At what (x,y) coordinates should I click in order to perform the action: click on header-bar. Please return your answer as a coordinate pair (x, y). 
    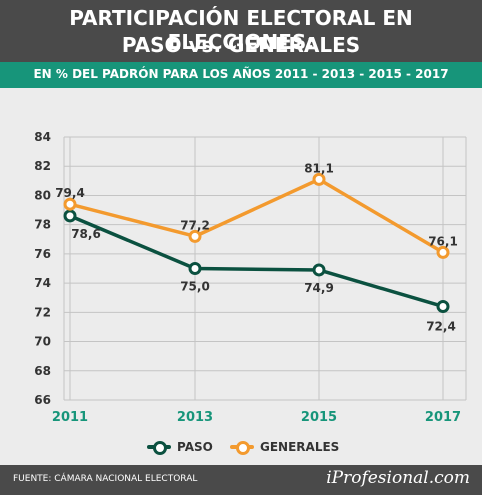
    Looking at the image, I should click on (241, 31).